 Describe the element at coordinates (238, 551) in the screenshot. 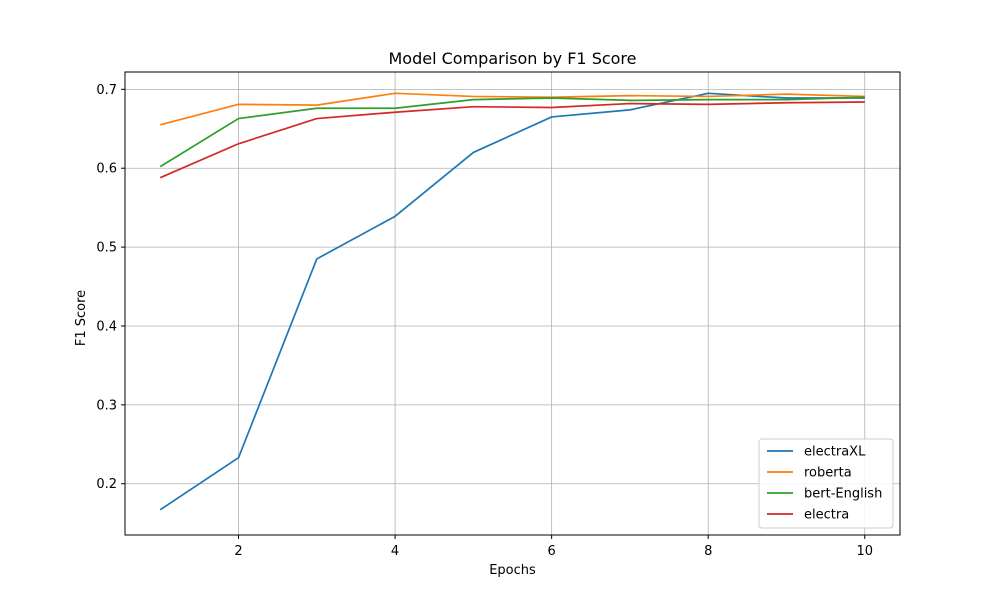

I see `x-tick-label: 2` at that location.